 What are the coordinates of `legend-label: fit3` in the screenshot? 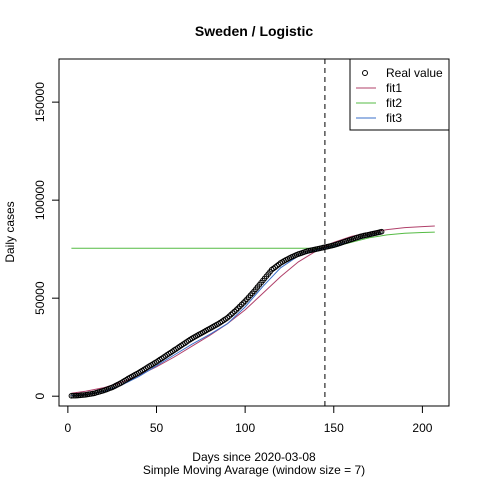 It's located at (394, 118).